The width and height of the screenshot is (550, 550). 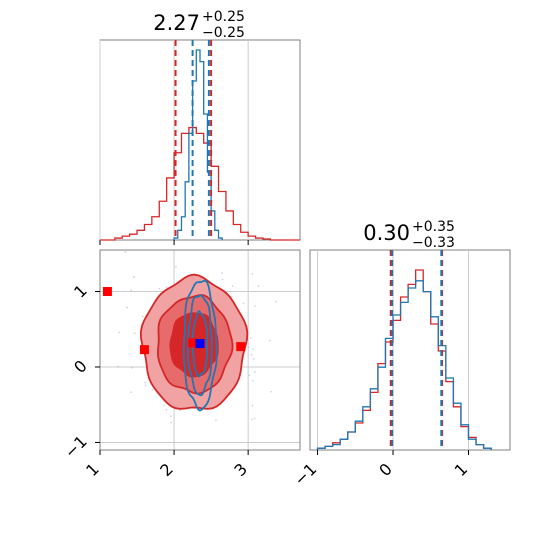 What do you see at coordinates (386, 233) in the screenshot?
I see `histogram-y-title-value: 0.30` at bounding box center [386, 233].